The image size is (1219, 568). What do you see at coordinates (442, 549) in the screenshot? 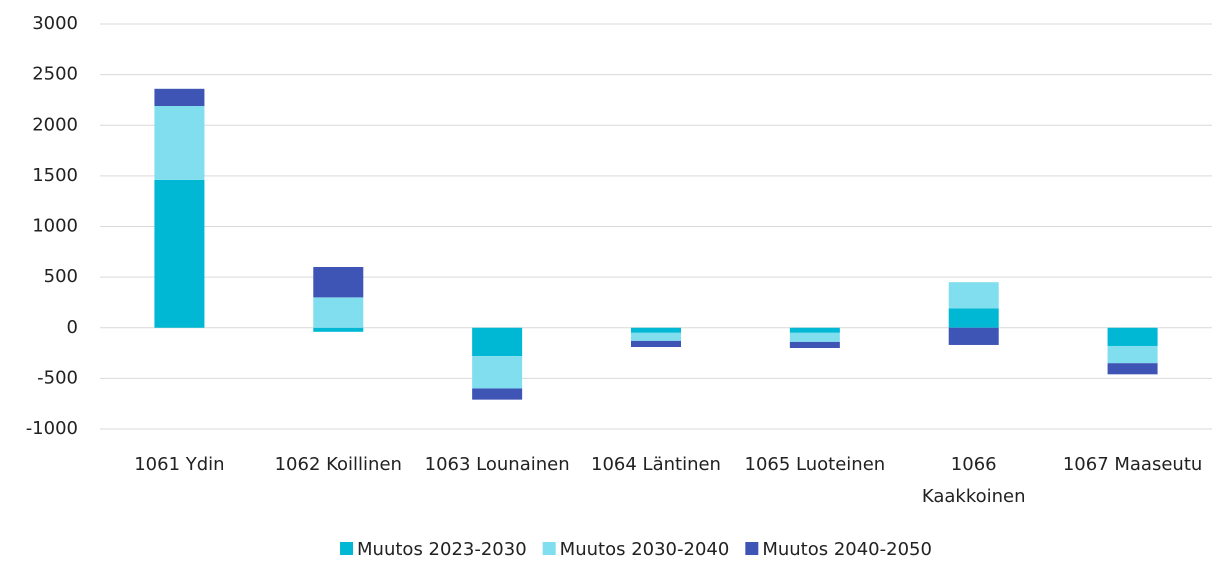
I see `legend-label: Muutos 2023-2030` at bounding box center [442, 549].